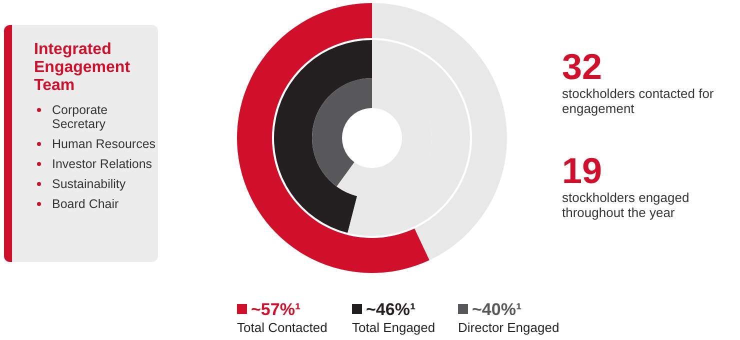 Image resolution: width=740 pixels, height=340 pixels. I want to click on text: Sustainability, so click(89, 184).